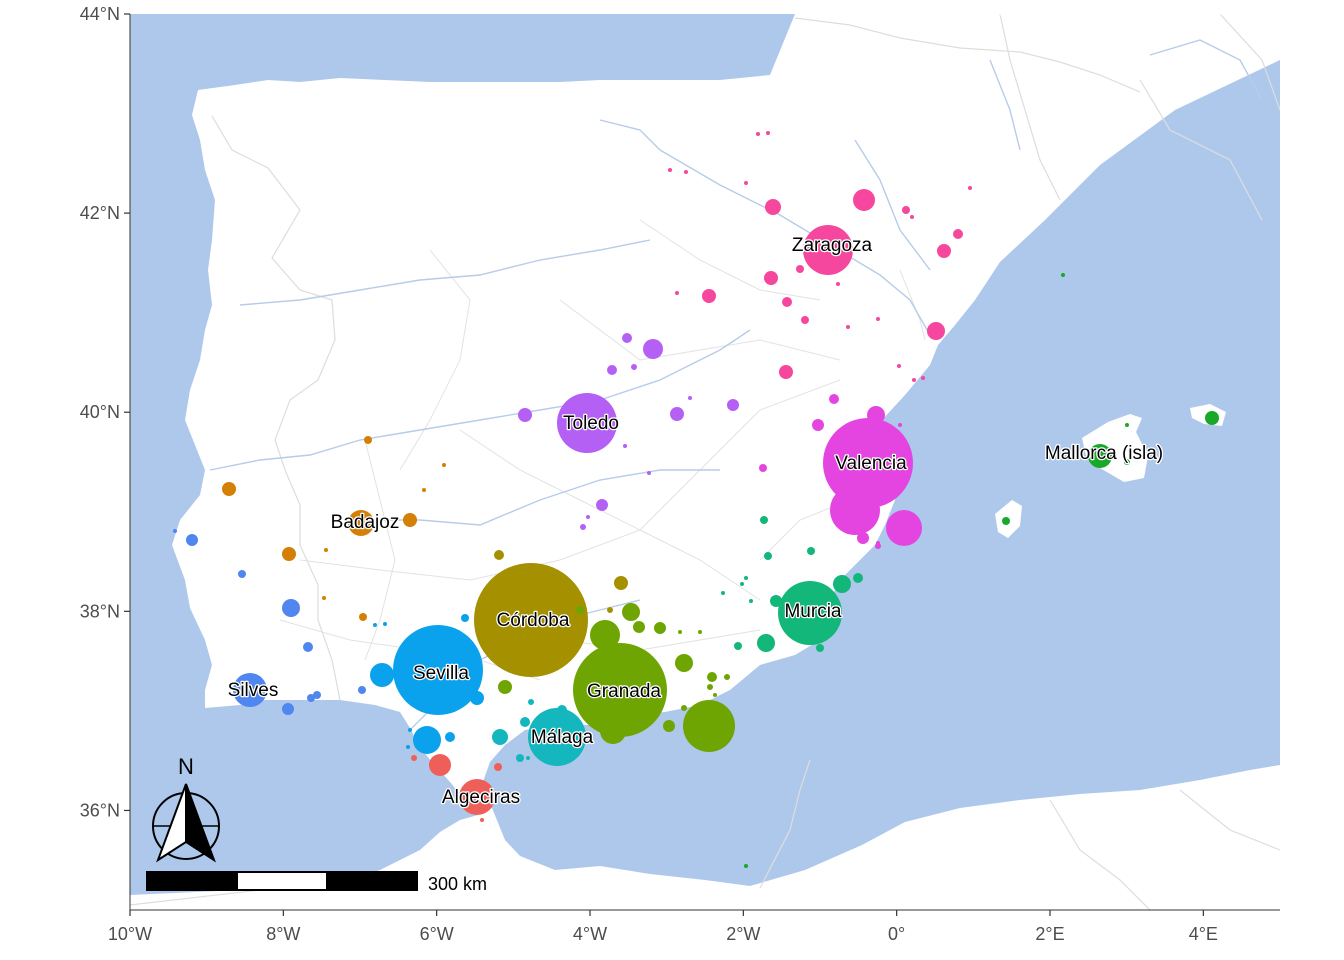 Image resolution: width=1344 pixels, height=960 pixels. I want to click on city-label: Málaga, so click(562, 737).